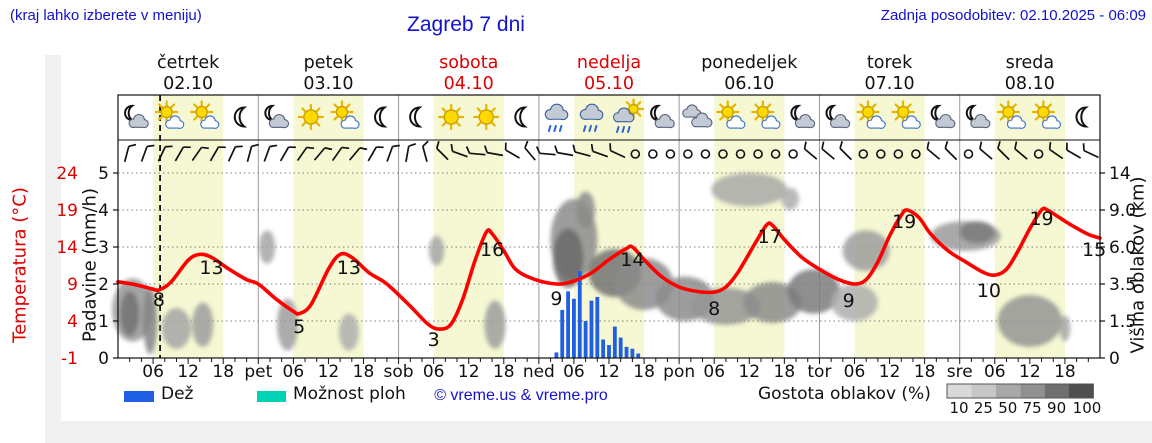 Image resolution: width=1152 pixels, height=443 pixels. Describe the element at coordinates (679, 372) in the screenshot. I see `x-day-abbrev-label: pon` at that location.